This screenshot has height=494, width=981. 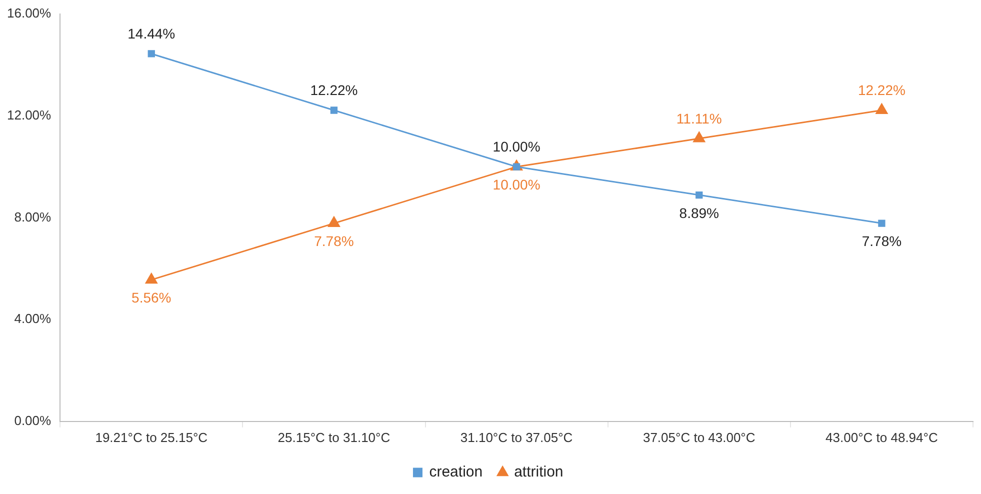 I want to click on x-tick-label: 37.05°C to 43.00°C, so click(x=699, y=437).